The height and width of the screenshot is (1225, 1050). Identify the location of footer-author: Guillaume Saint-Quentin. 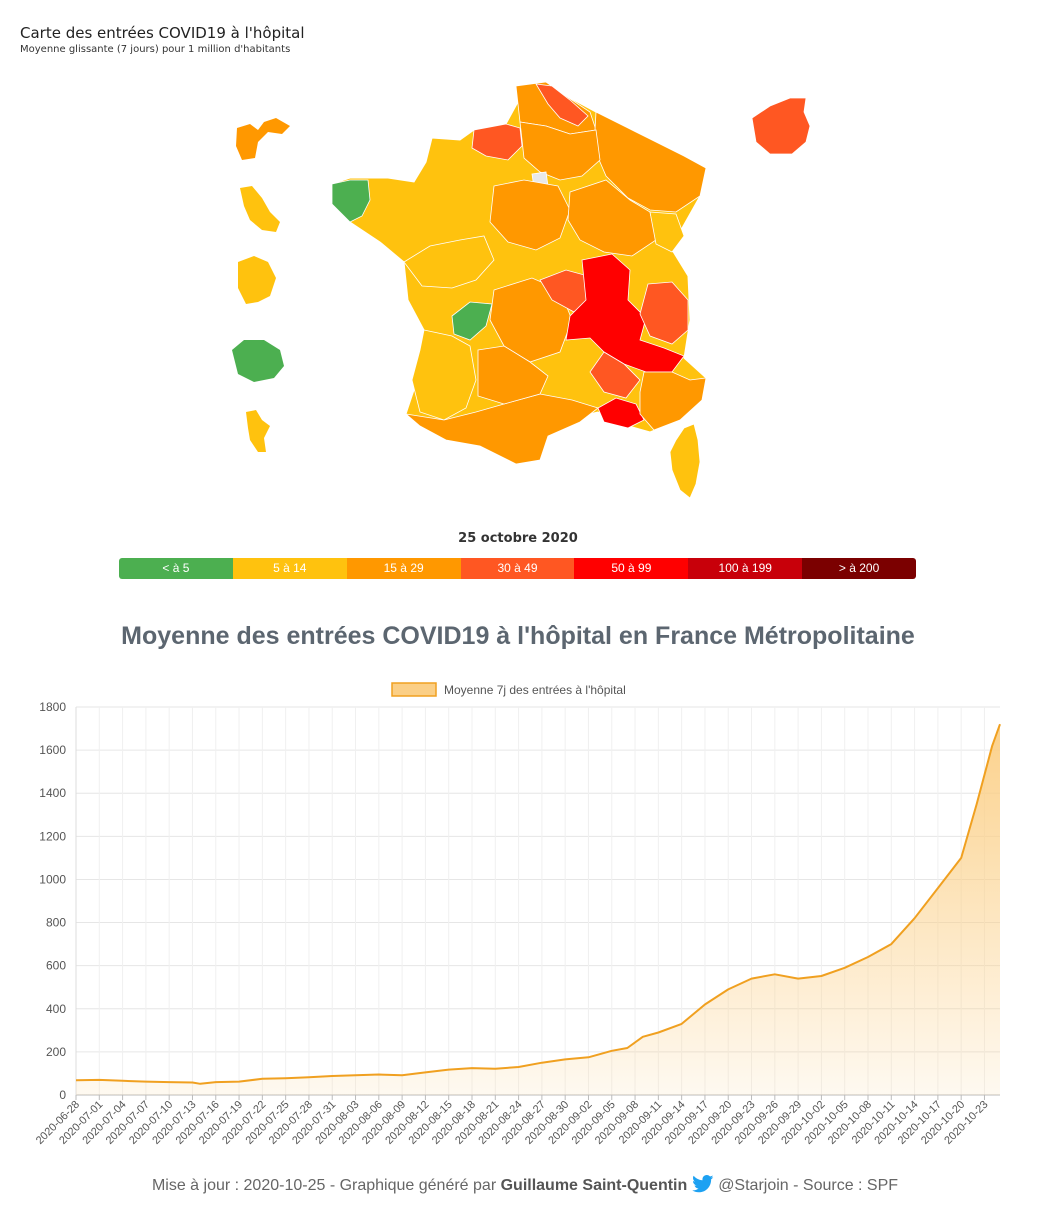
(594, 1185).